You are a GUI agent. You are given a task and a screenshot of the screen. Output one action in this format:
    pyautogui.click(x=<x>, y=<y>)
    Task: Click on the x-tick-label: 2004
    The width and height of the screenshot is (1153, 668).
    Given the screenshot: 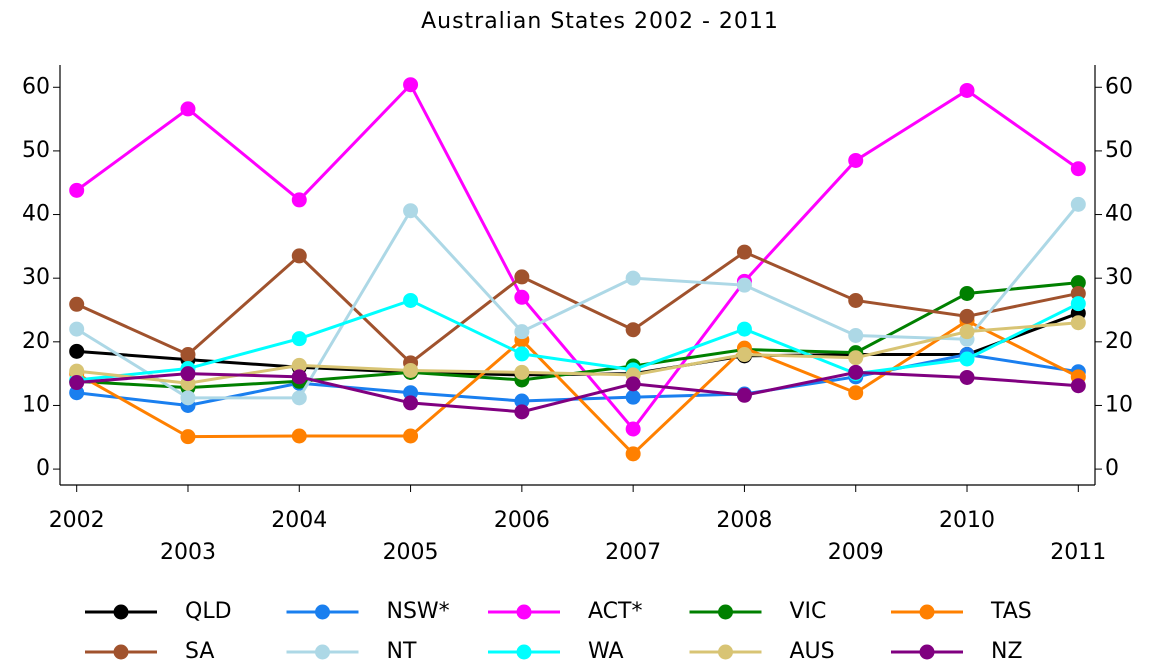 What is the action you would take?
    pyautogui.click(x=299, y=520)
    